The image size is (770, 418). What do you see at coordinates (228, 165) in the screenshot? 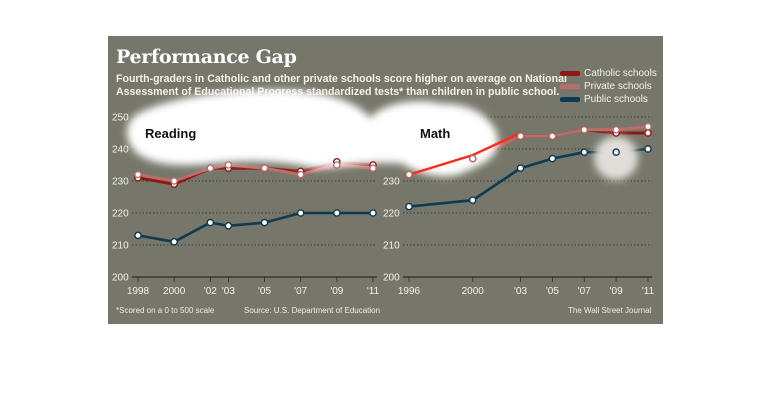
I see `data-point-reading-private-2003` at bounding box center [228, 165].